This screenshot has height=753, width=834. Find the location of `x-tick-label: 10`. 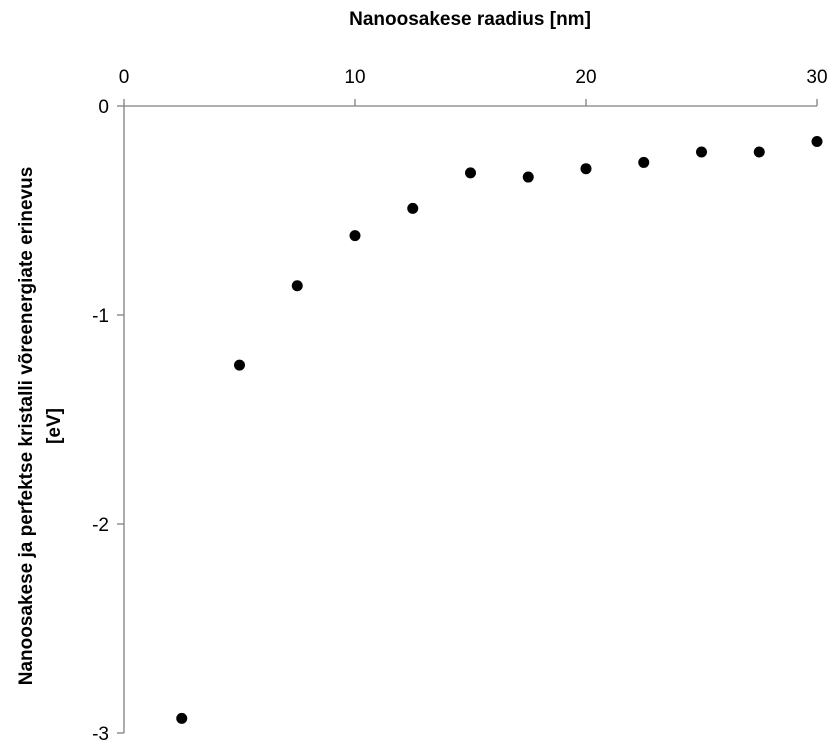

x-tick-label: 10 is located at coordinates (354, 77).